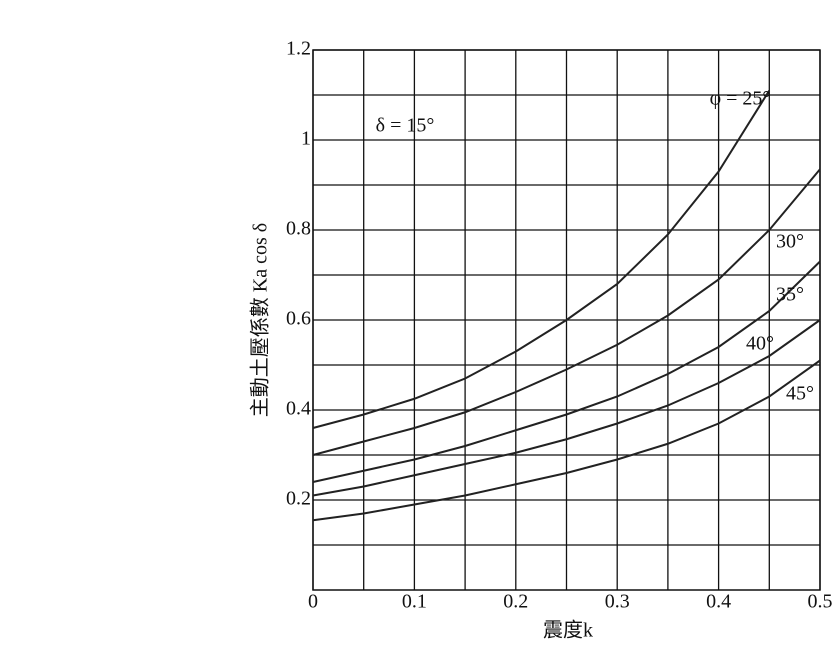 This screenshot has height=650, width=832. I want to click on x-tick-label: 0.2, so click(515, 602).